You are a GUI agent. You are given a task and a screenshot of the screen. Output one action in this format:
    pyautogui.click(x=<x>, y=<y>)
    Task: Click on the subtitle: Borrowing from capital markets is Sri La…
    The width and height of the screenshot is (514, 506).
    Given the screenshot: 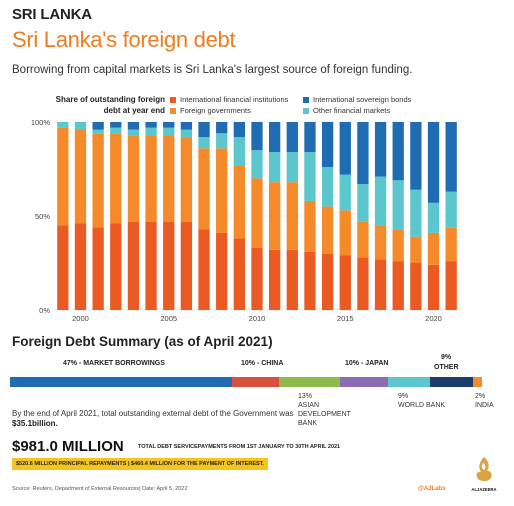 What is the action you would take?
    pyautogui.click(x=212, y=70)
    